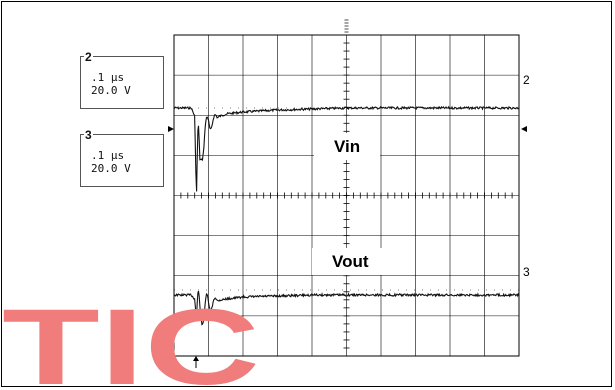 Image resolution: width=615 pixels, height=390 pixels. Describe the element at coordinates (108, 77) in the screenshot. I see `channel-2-time-div: .1 µs` at that location.